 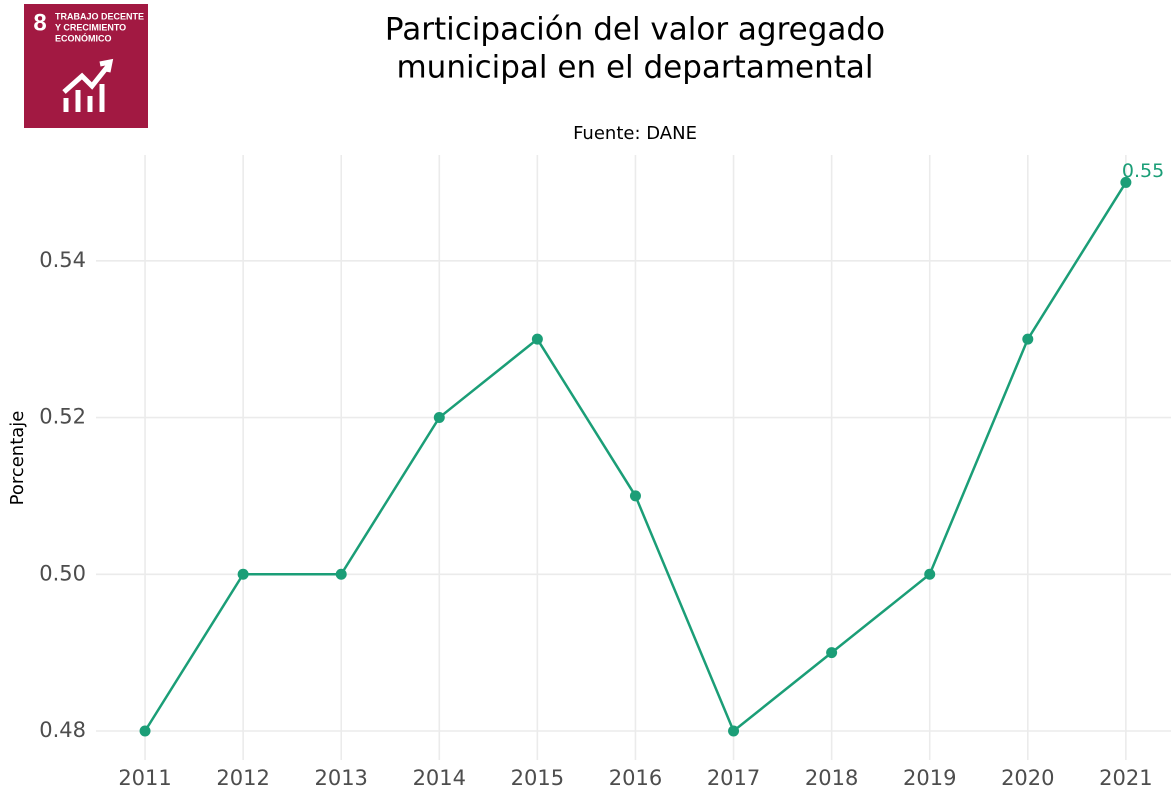 I want to click on logo-text: ECONÓMICO, so click(x=83, y=37).